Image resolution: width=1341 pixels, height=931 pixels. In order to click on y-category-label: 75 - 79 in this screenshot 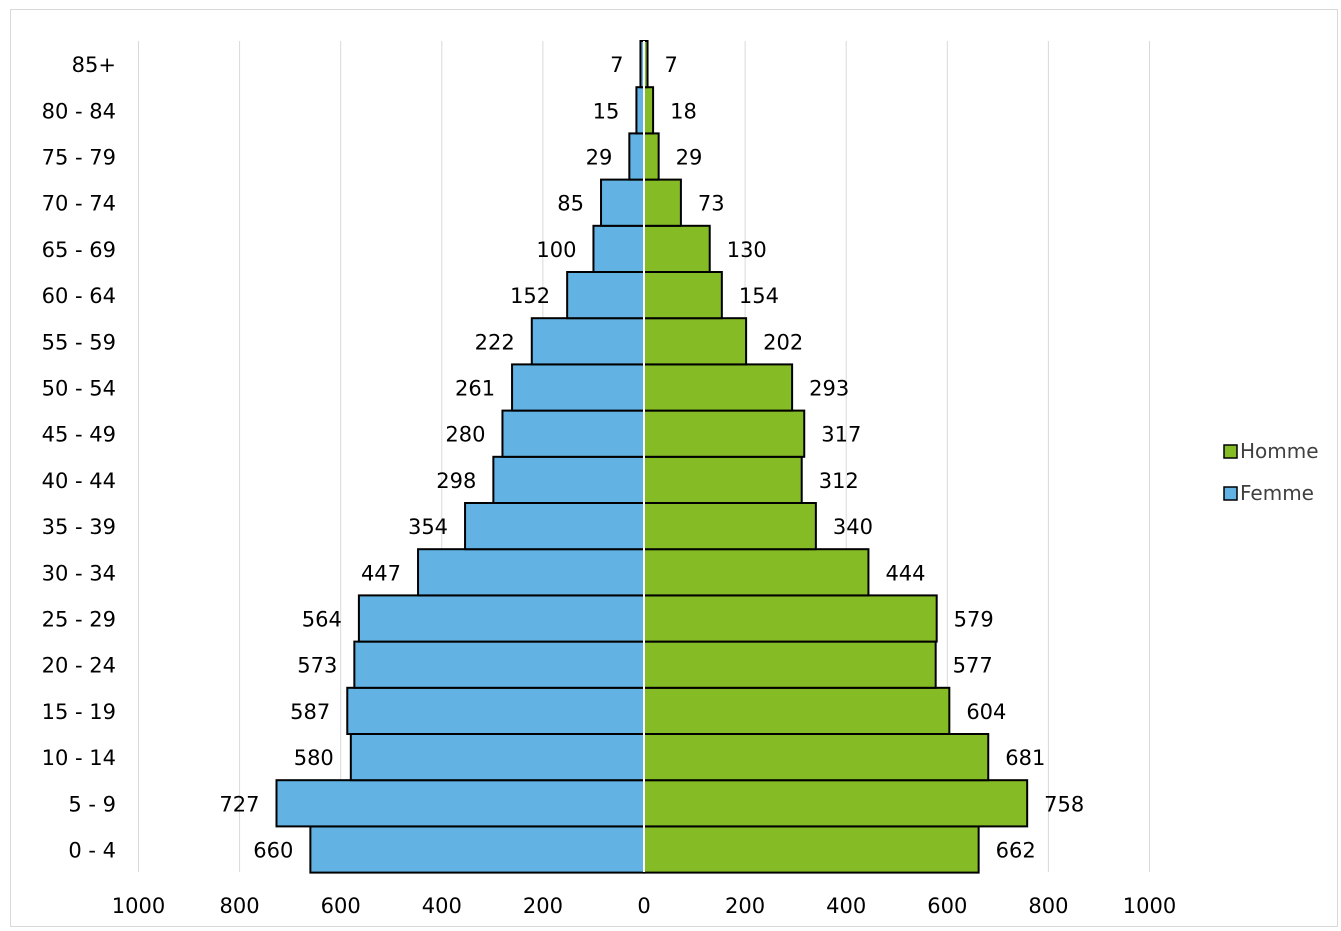, I will do `click(79, 158)`.